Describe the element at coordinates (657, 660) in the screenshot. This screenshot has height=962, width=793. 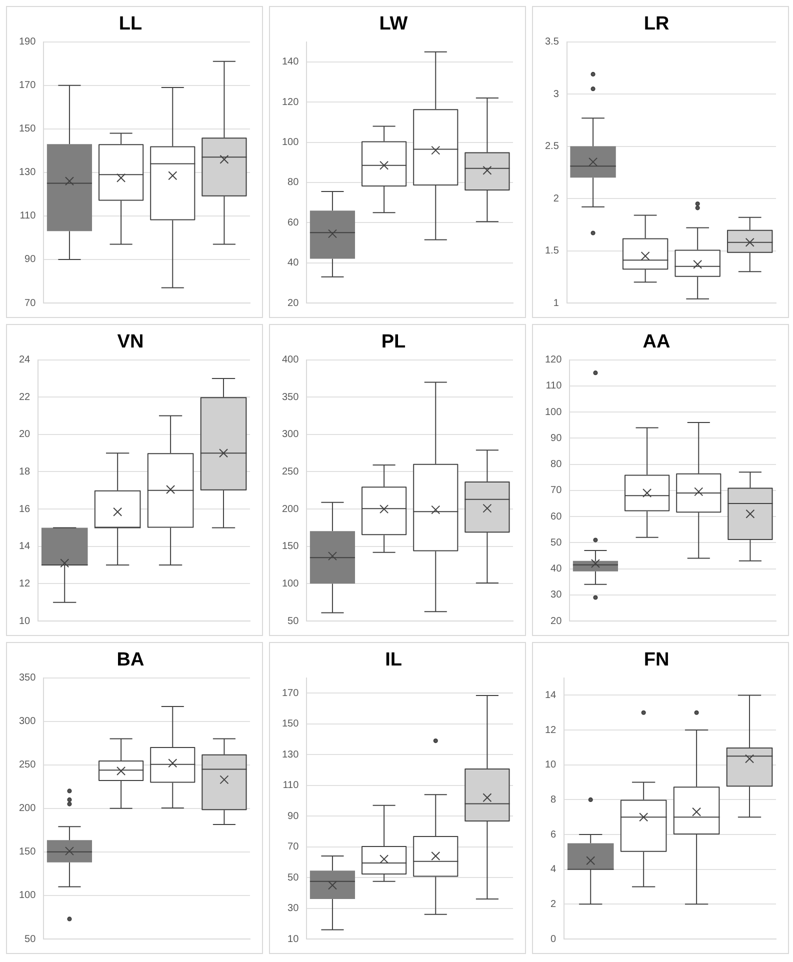
I see `chart-title: FN` at that location.